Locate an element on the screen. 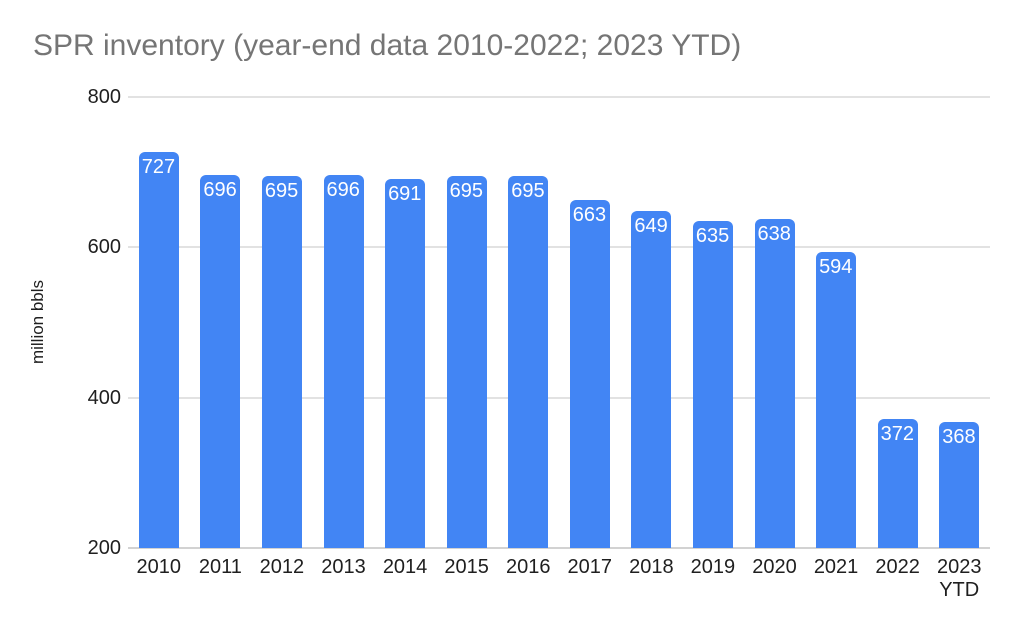 This screenshot has width=1024, height=633. bar-value-label: 372 is located at coordinates (897, 433).